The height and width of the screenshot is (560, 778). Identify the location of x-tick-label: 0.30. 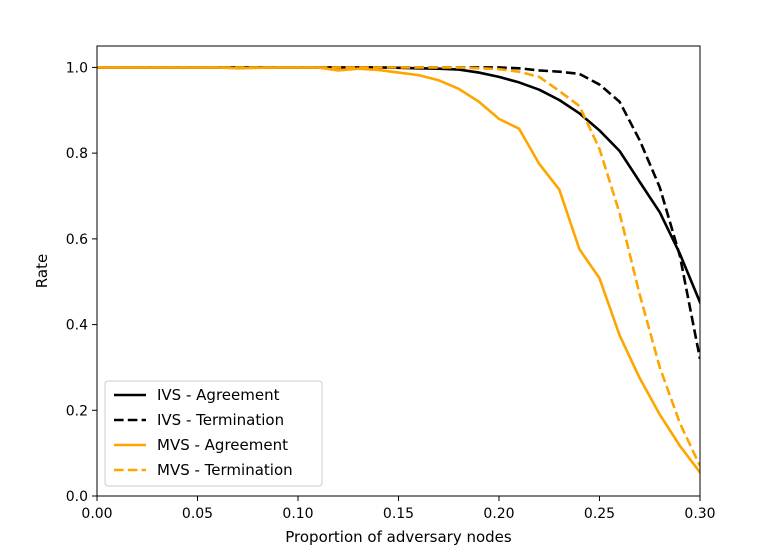
(699, 514).